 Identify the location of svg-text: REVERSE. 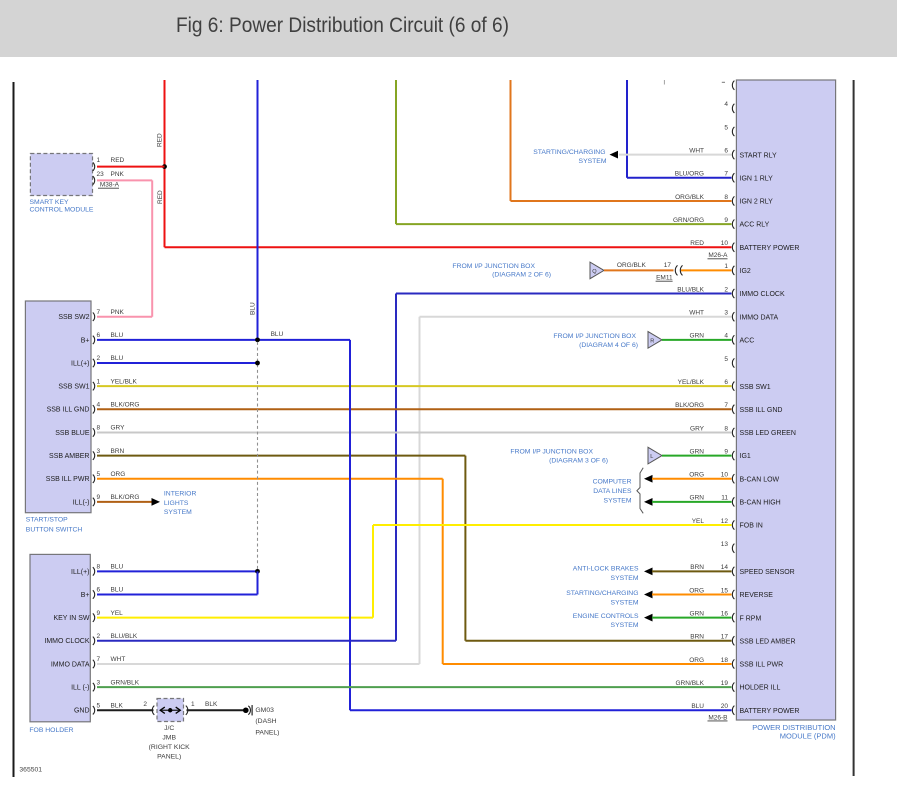
(757, 595).